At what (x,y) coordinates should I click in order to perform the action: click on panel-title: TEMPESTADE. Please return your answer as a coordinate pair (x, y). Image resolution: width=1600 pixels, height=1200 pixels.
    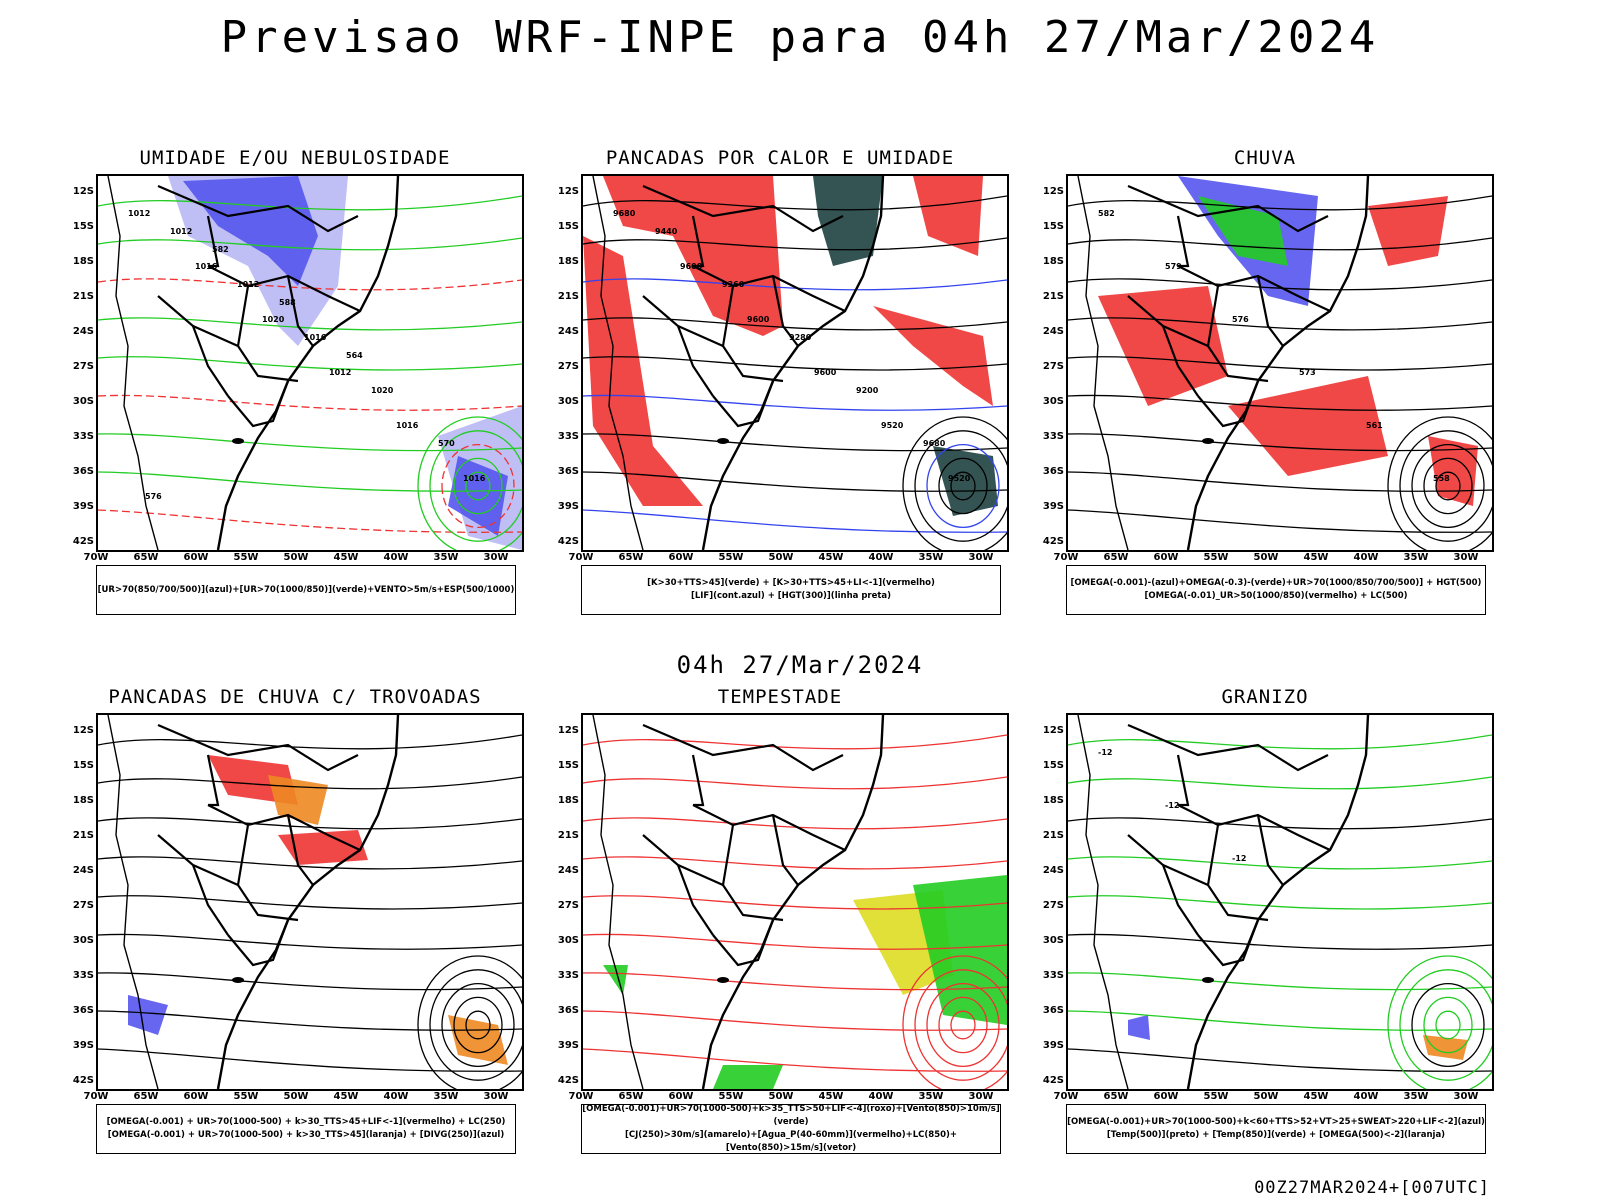
    Looking at the image, I should click on (780, 697).